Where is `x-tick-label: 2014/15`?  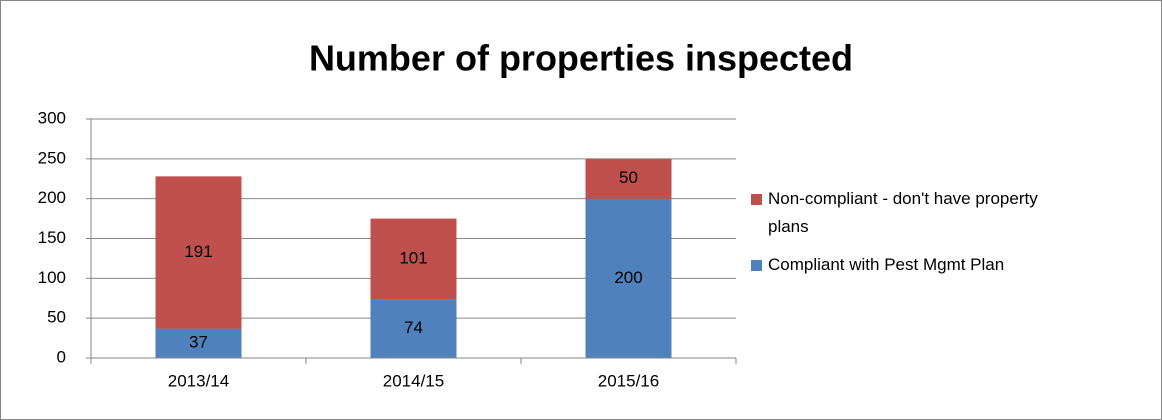
x-tick-label: 2014/15 is located at coordinates (413, 380).